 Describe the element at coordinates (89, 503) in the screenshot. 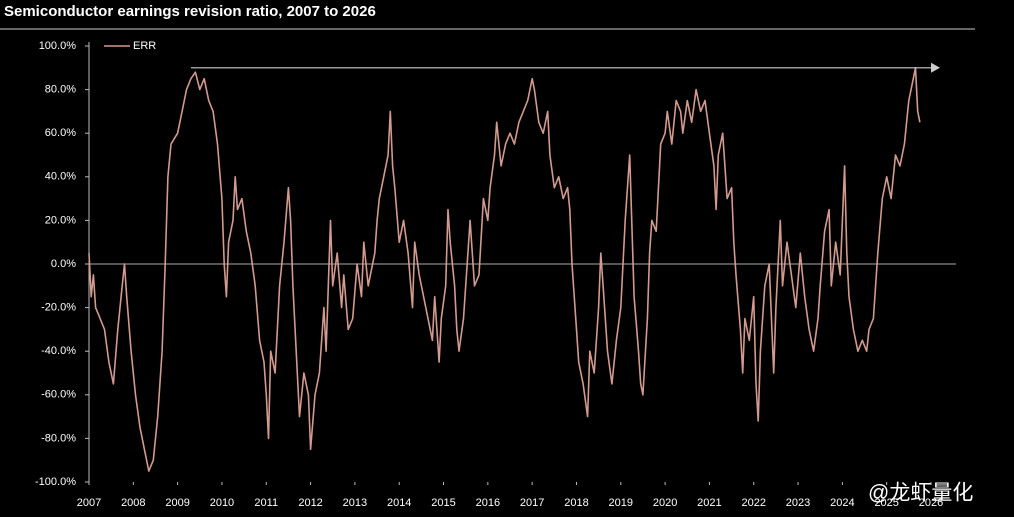

I see `x-tick-label: 2007` at that location.